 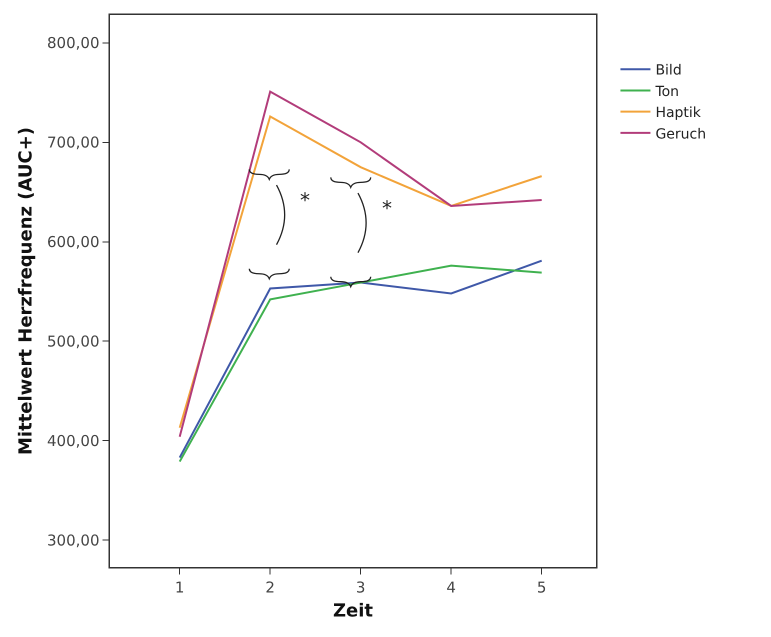 I want to click on legend-label: Bild, so click(x=668, y=70).